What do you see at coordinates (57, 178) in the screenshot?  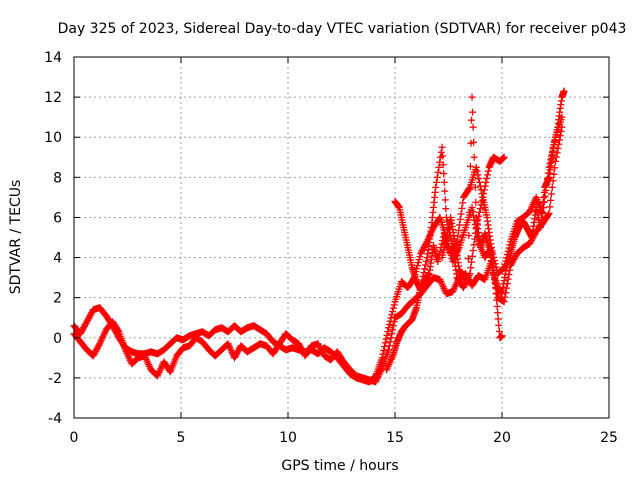 I see `y-tick-label: 8` at bounding box center [57, 178].